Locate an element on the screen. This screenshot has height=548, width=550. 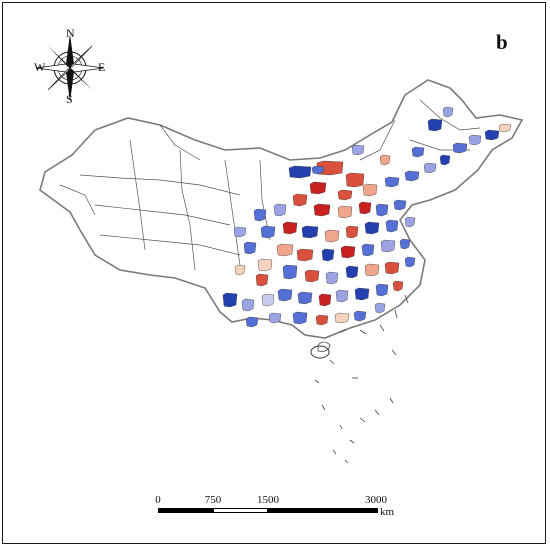
south-sea-islands is located at coordinates (361, 379).